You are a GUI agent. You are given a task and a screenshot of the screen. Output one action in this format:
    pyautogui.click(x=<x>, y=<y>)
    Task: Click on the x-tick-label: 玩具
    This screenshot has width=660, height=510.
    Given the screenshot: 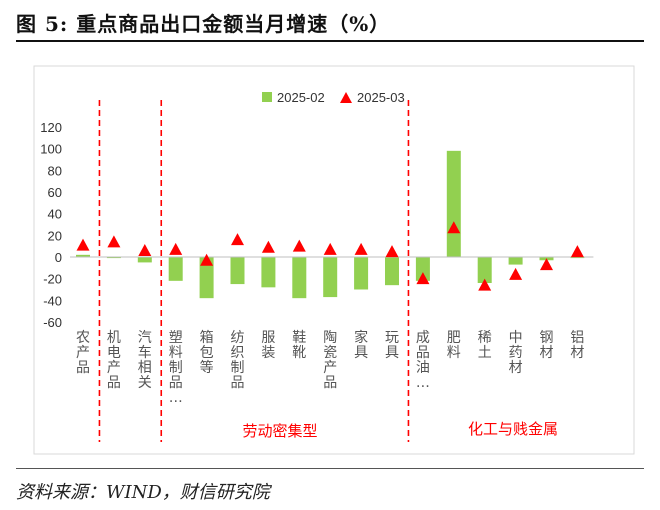 What is the action you would take?
    pyautogui.click(x=392, y=345)
    